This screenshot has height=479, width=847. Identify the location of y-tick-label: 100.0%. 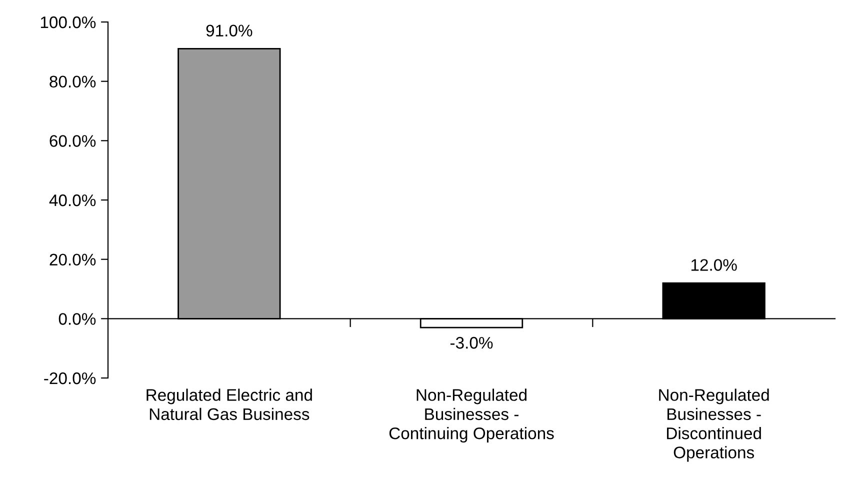
(68, 22).